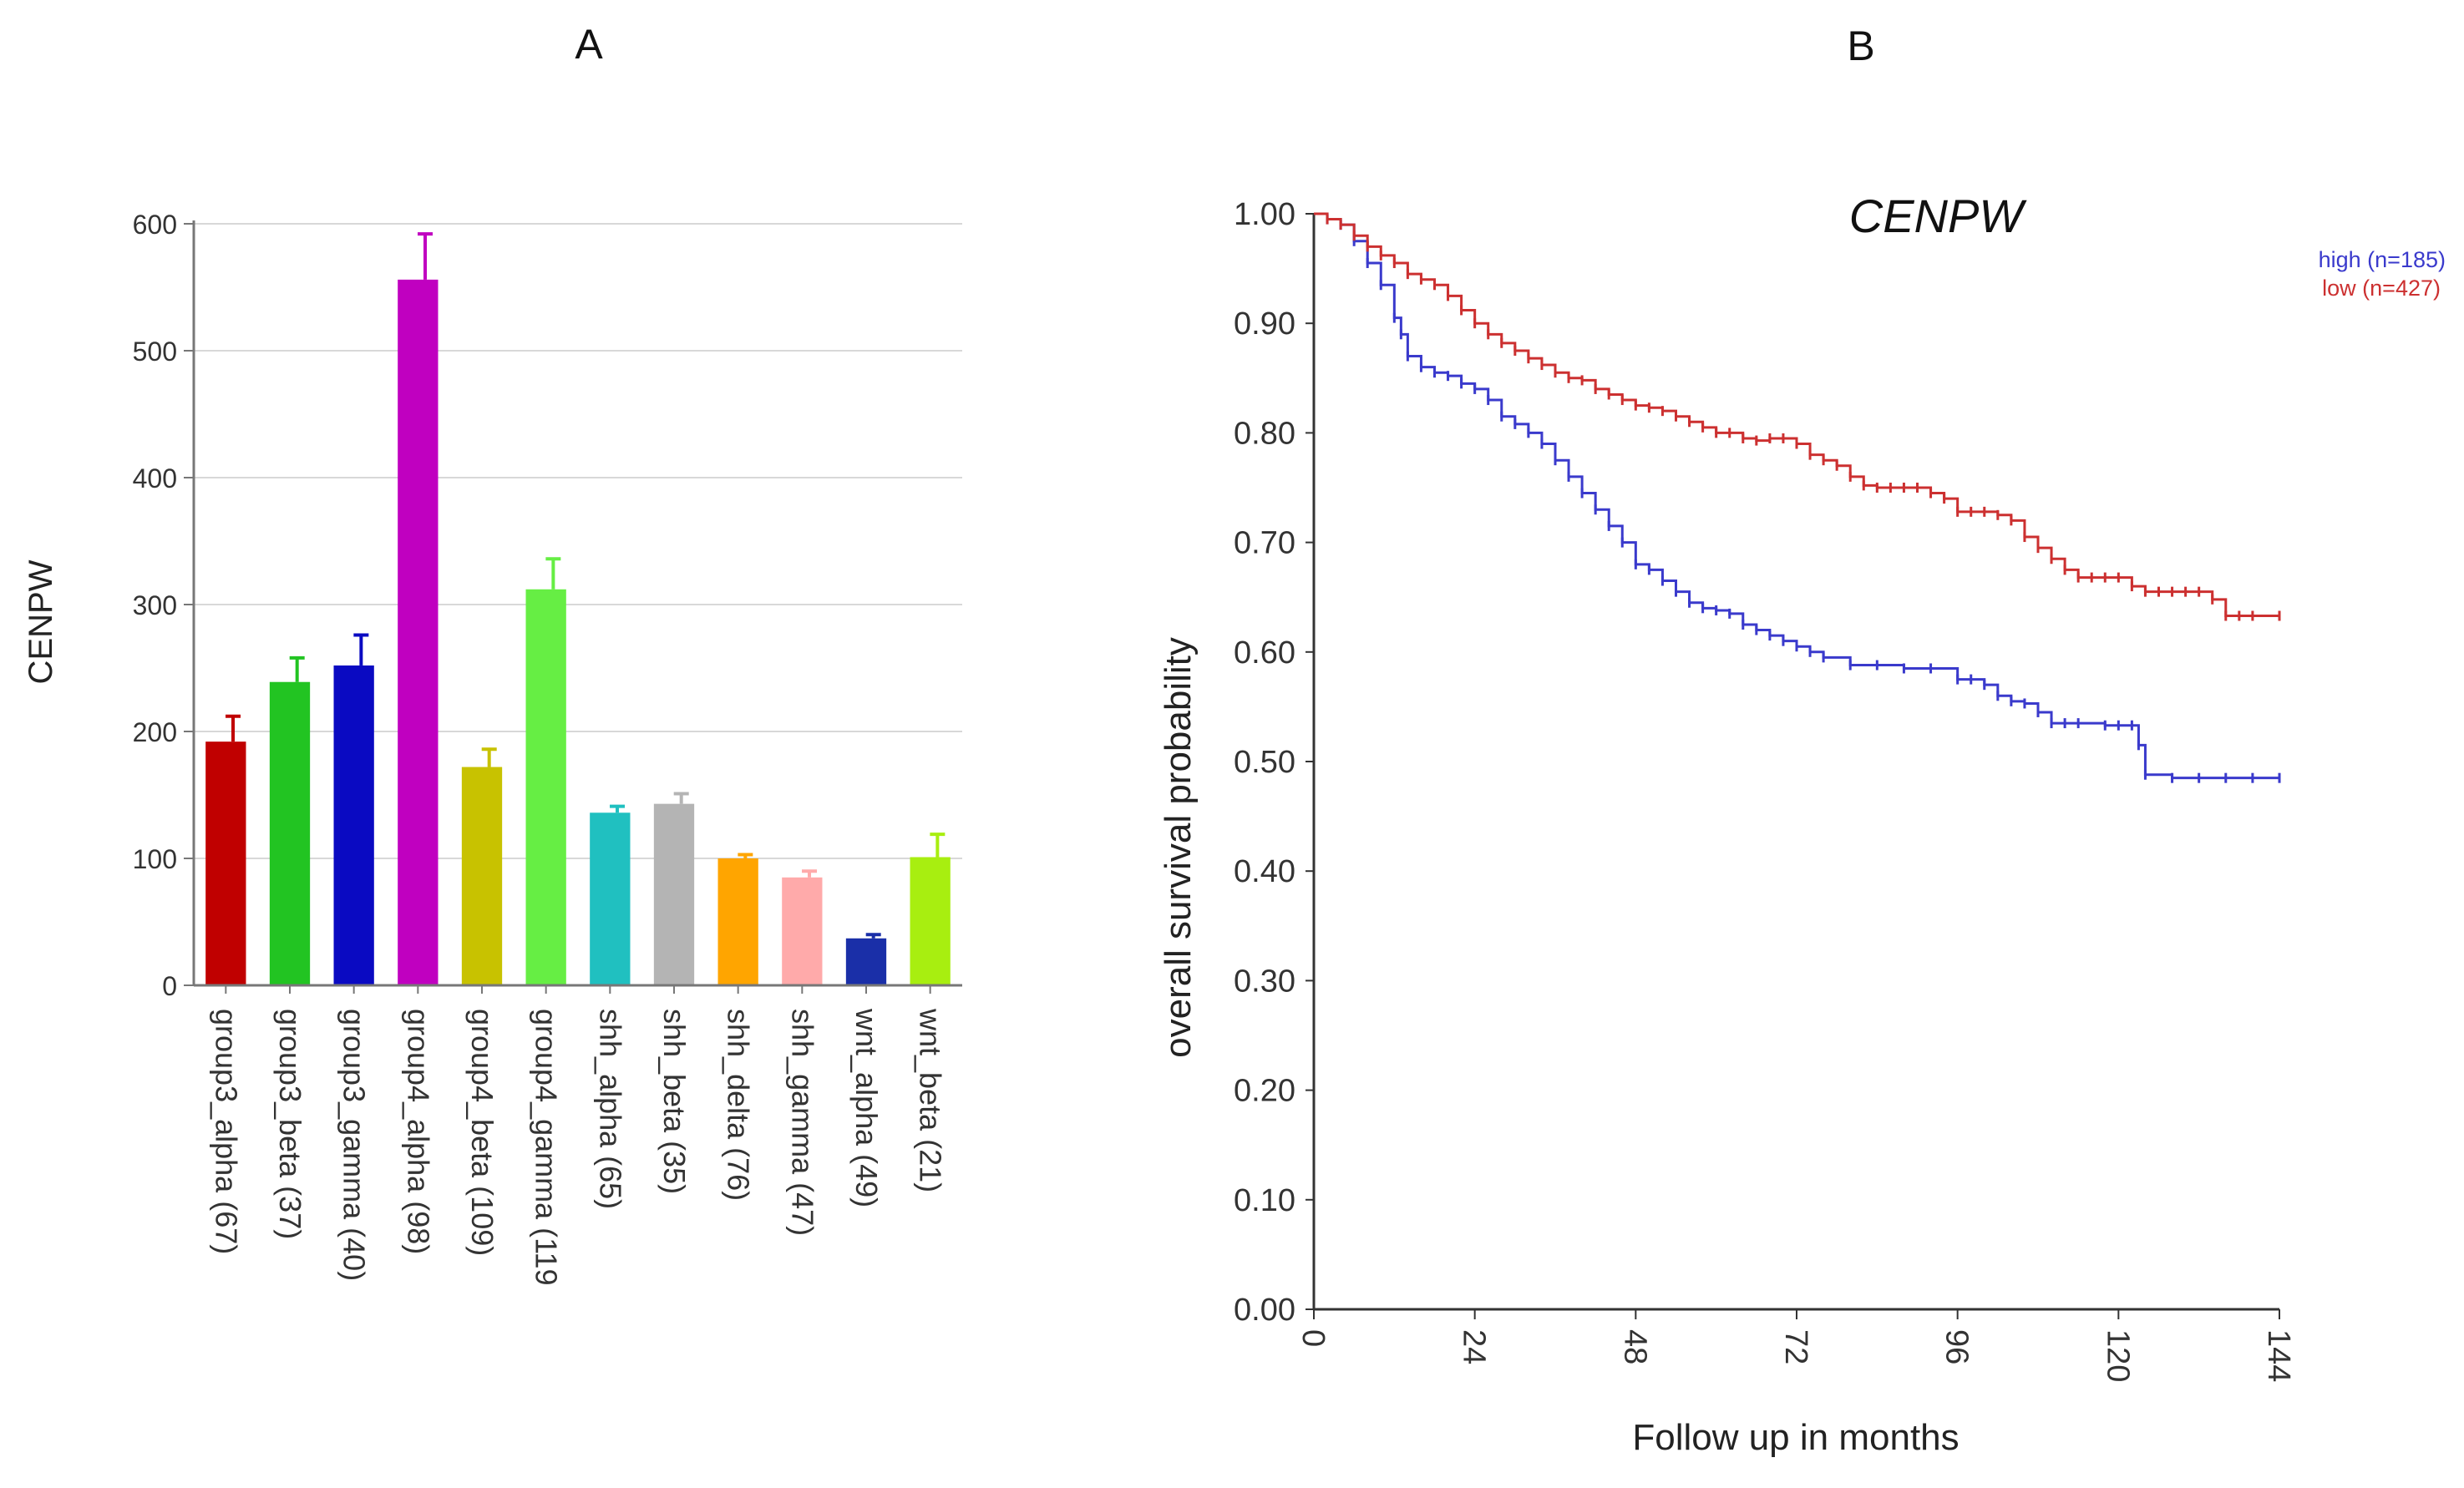 This screenshot has height=1488, width=2464. I want to click on y-tick-label: 600, so click(155, 225).